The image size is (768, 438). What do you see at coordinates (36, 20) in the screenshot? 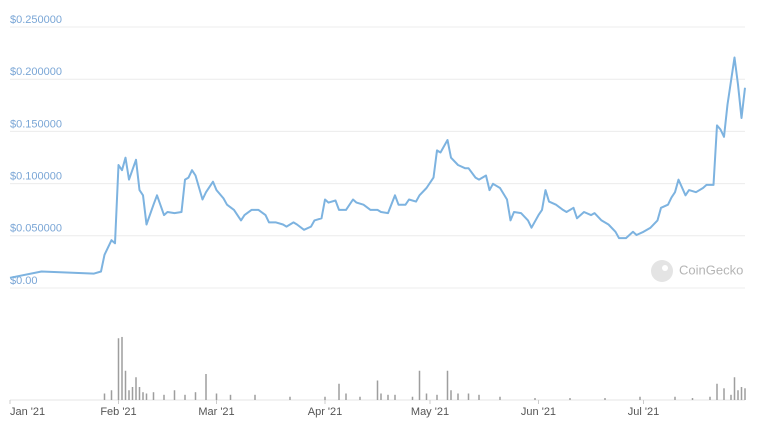
I see `y-tick-label: $0.250000` at bounding box center [36, 20].